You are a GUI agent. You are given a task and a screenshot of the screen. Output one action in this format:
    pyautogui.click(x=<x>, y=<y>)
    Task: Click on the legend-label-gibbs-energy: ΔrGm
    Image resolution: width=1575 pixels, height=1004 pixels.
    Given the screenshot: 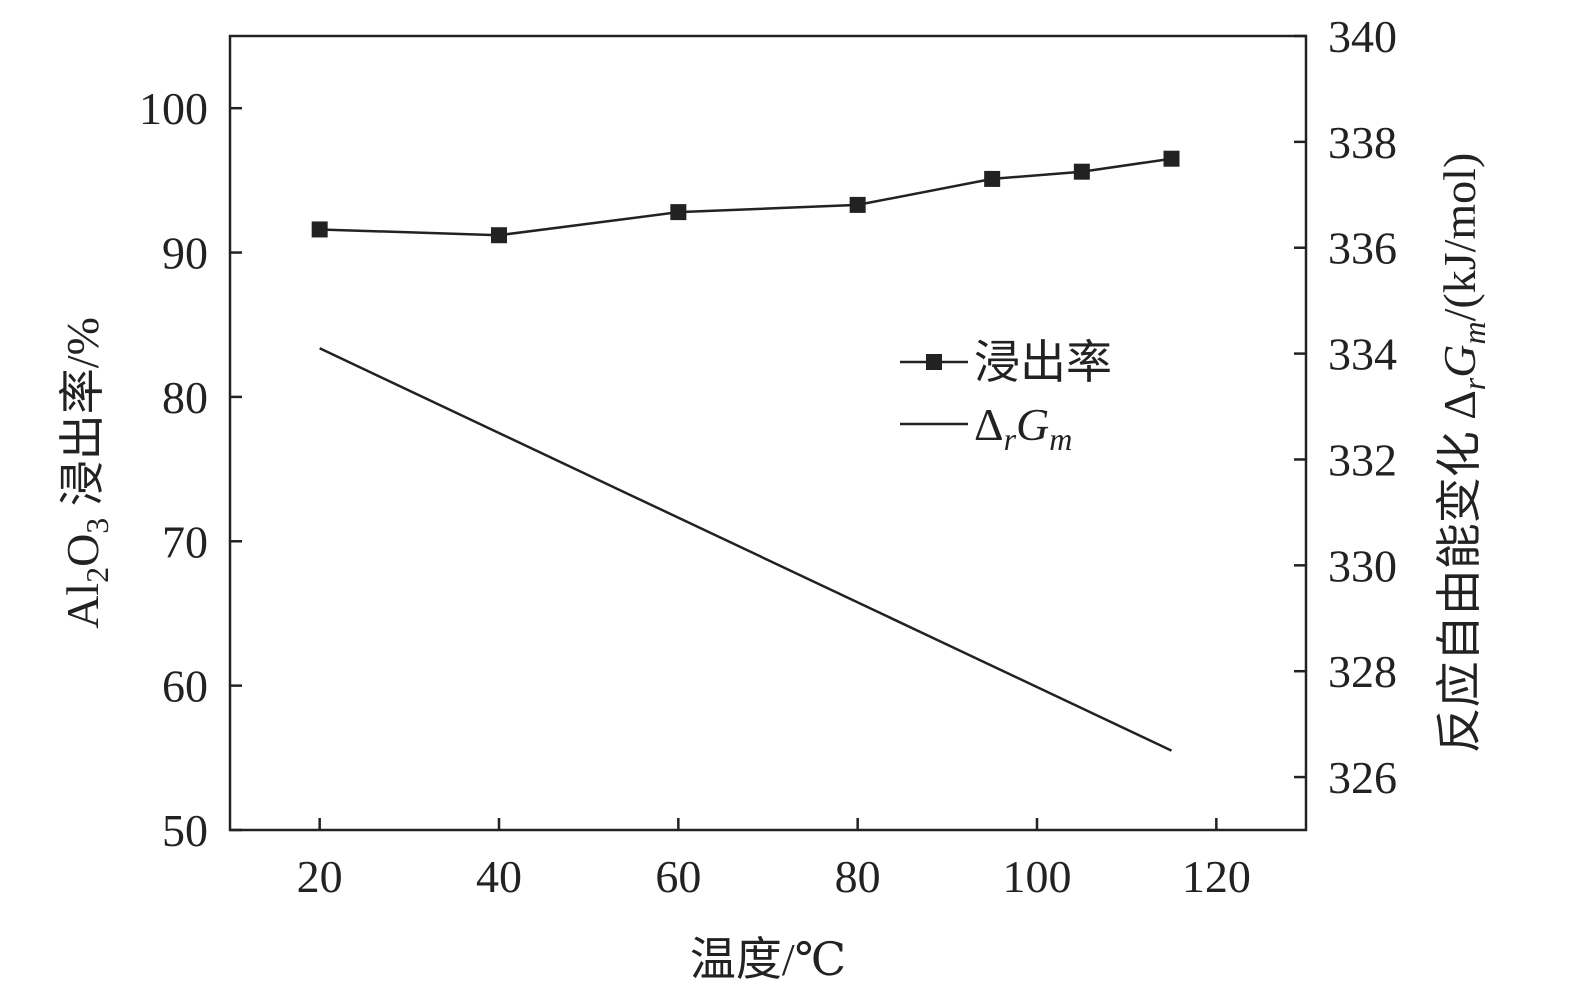 What is the action you would take?
    pyautogui.click(x=1023, y=428)
    